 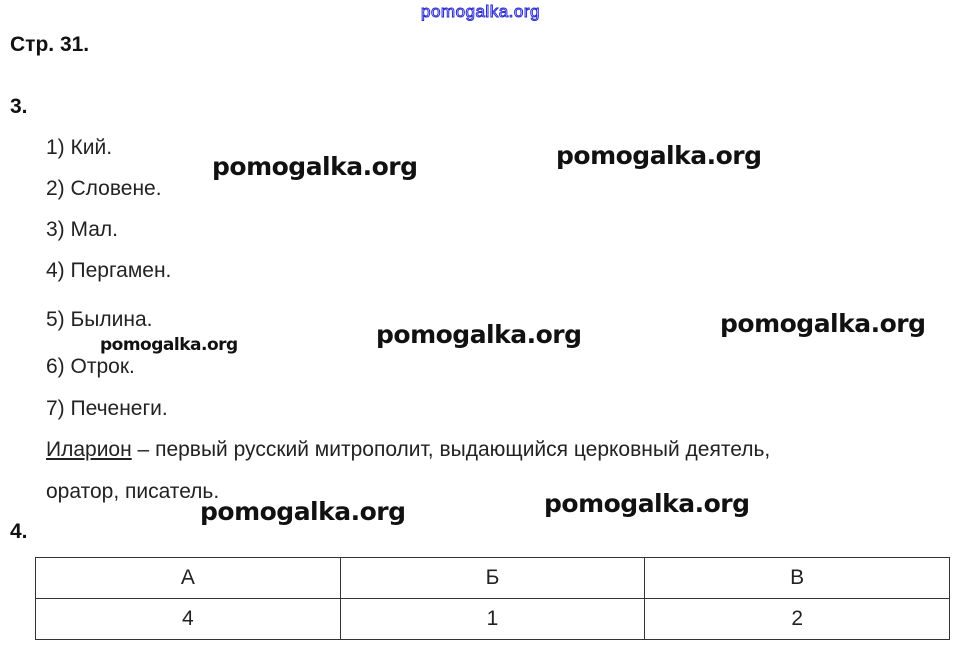 I want to click on table-header-cell: Б, so click(x=492, y=578).